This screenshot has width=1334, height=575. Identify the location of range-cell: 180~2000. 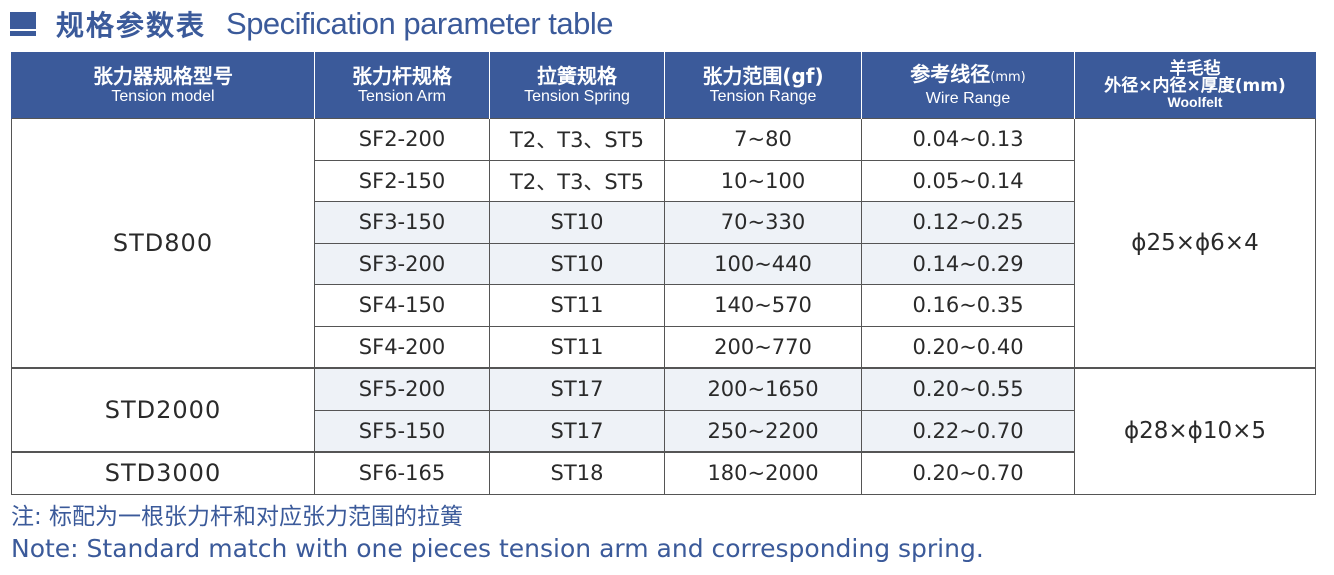
(763, 473).